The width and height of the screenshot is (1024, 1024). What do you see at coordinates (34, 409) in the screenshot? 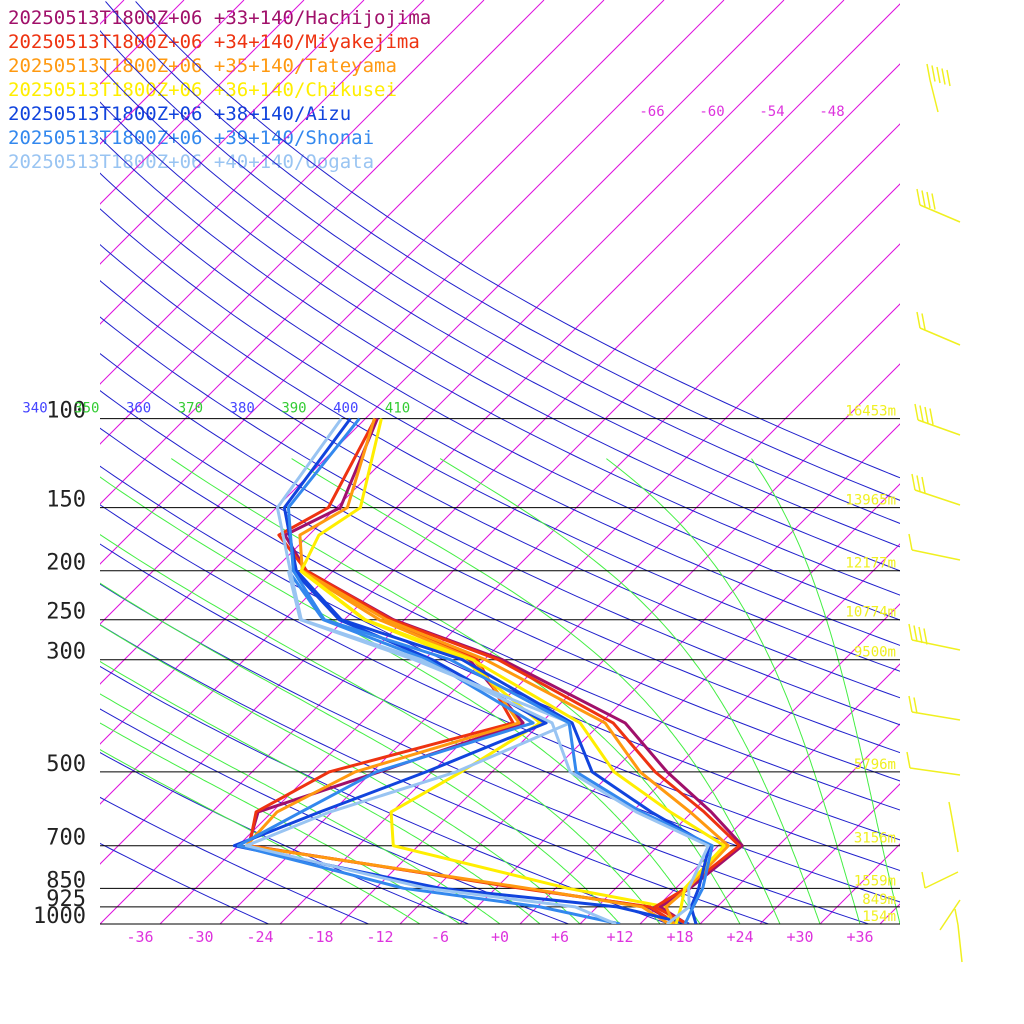
I see `theta-label: 340` at bounding box center [34, 409].